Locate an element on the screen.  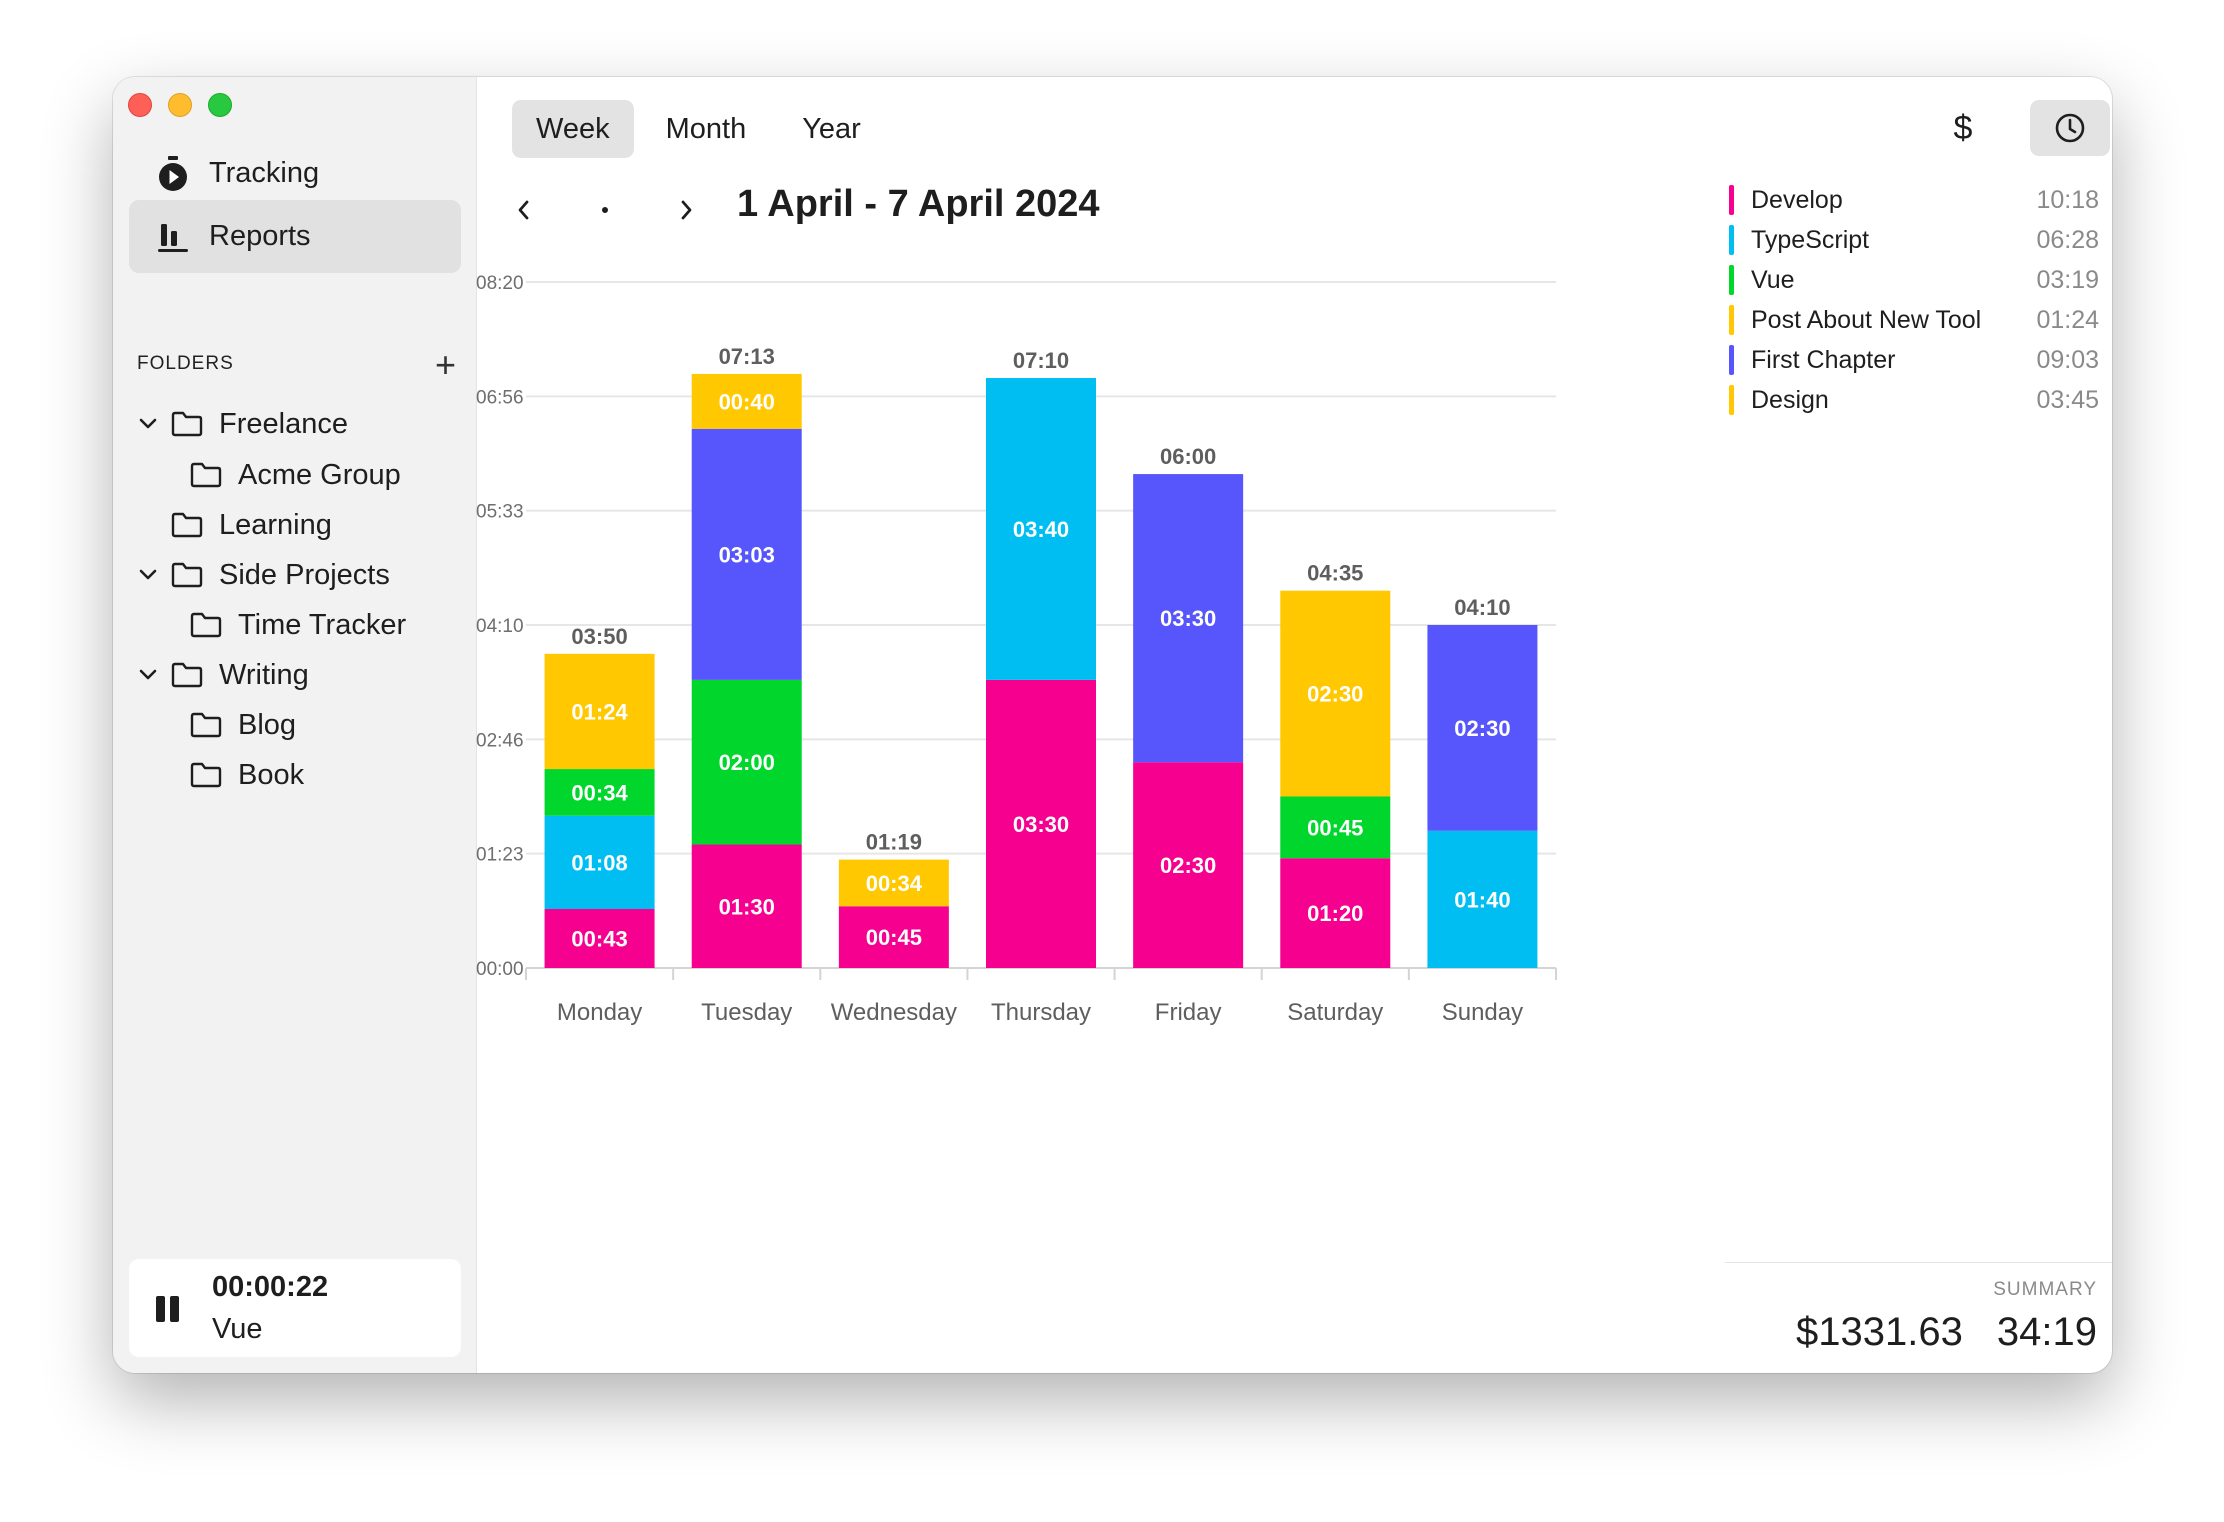
folder-acme-group: Acme Group is located at coordinates (295, 475).